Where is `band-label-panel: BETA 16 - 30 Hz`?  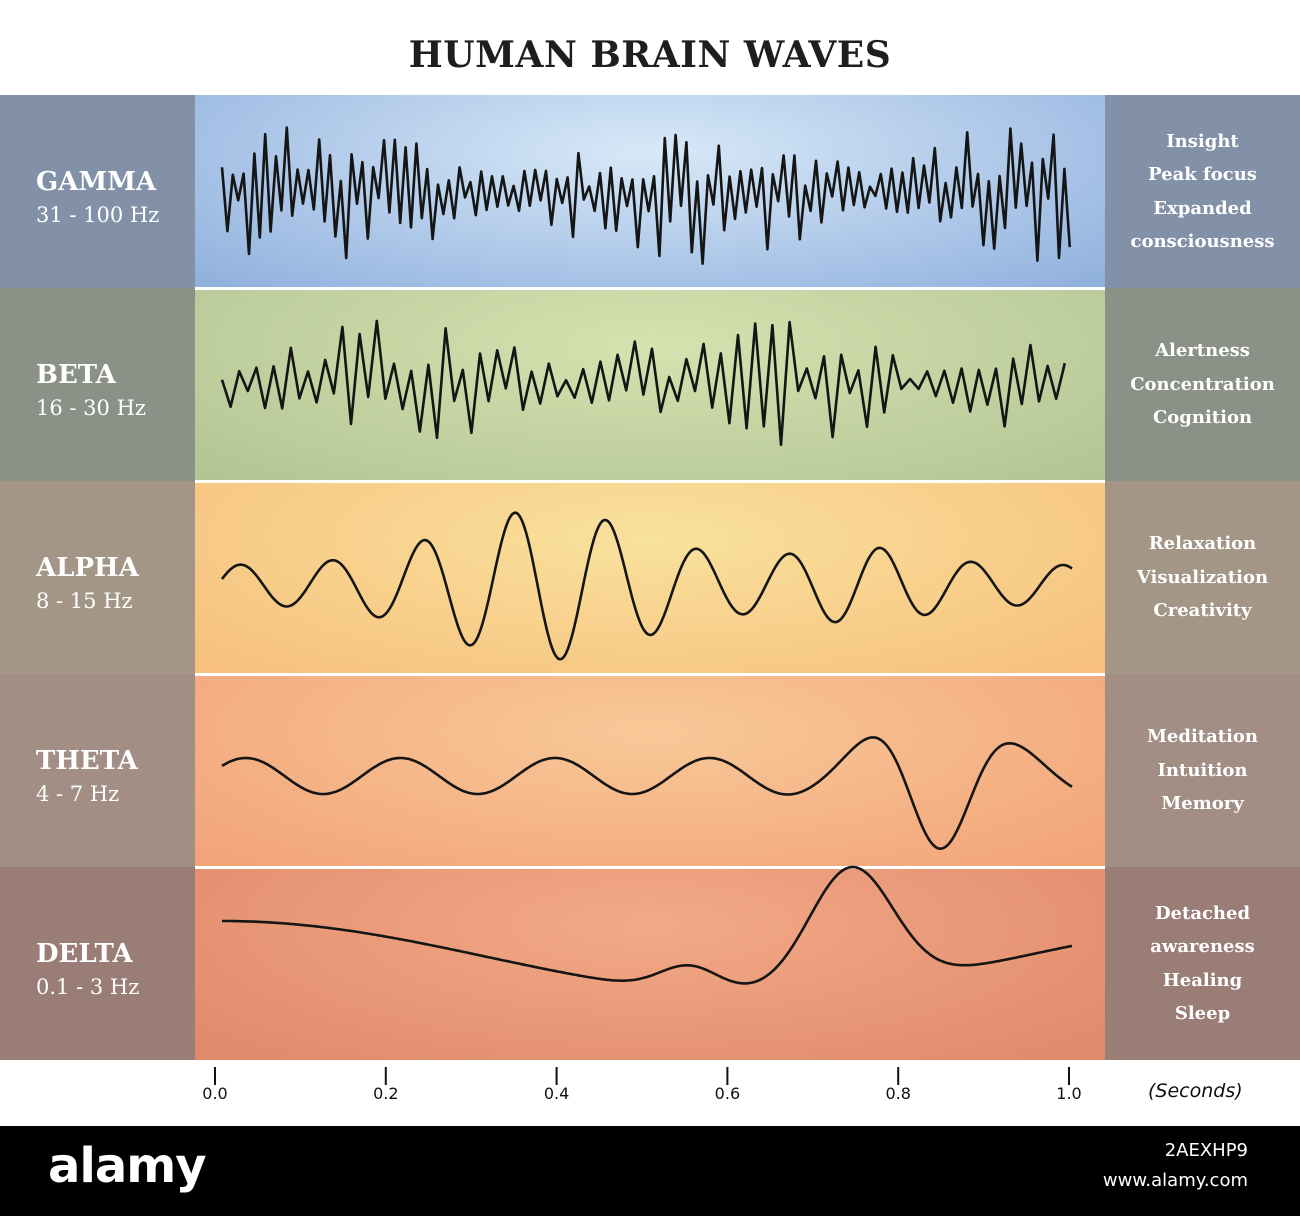 band-label-panel: BETA 16 - 30 Hz is located at coordinates (97, 384).